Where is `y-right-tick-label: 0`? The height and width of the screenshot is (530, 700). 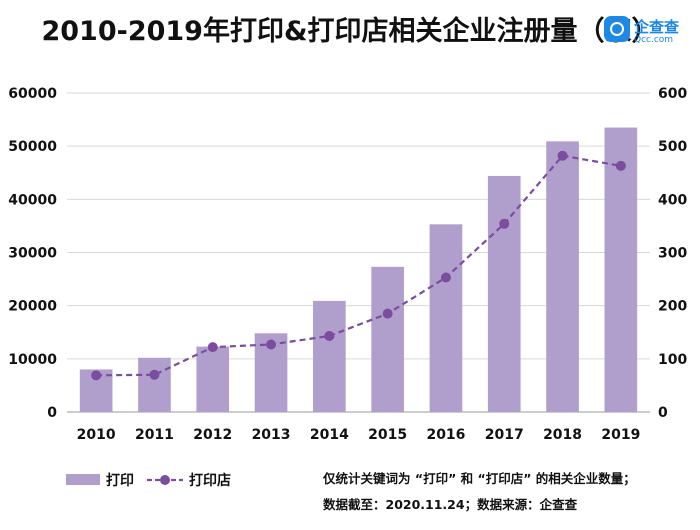
y-right-tick-label: 0 is located at coordinates (663, 413).